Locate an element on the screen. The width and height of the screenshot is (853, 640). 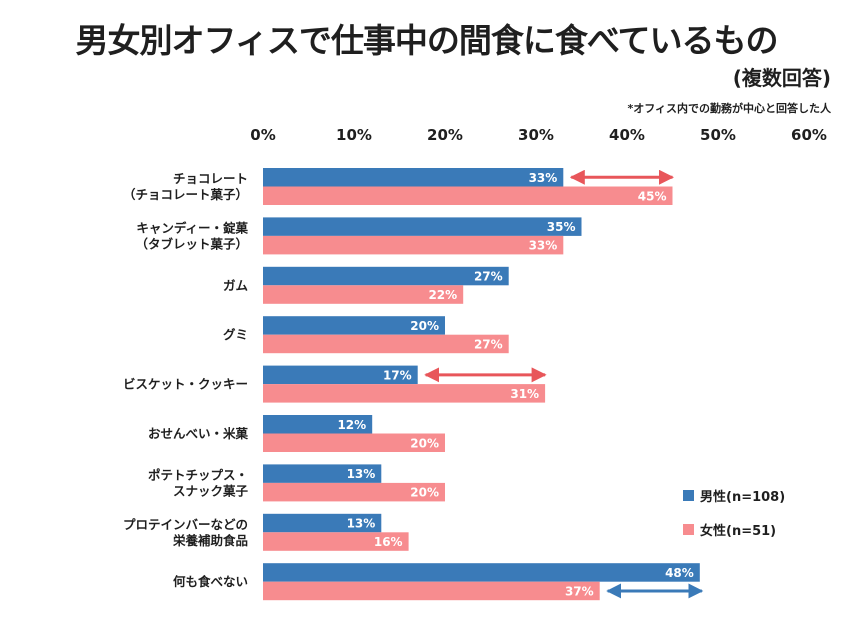
category-label: ビスケット・クッキー is located at coordinates (185, 384).